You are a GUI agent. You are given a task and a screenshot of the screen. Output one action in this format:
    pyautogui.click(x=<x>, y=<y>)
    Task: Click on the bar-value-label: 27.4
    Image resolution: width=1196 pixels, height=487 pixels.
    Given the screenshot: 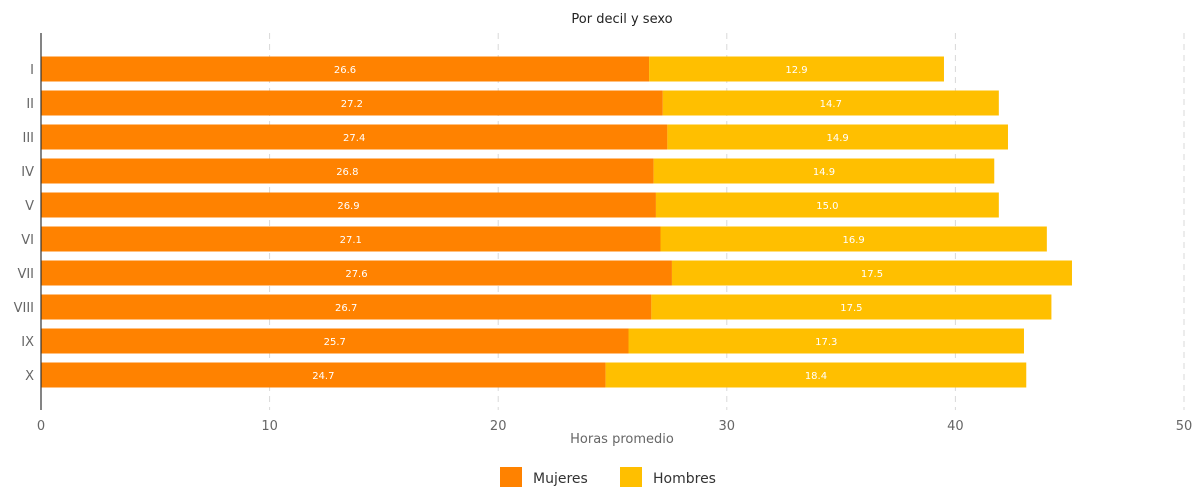 What is the action you would take?
    pyautogui.click(x=354, y=138)
    